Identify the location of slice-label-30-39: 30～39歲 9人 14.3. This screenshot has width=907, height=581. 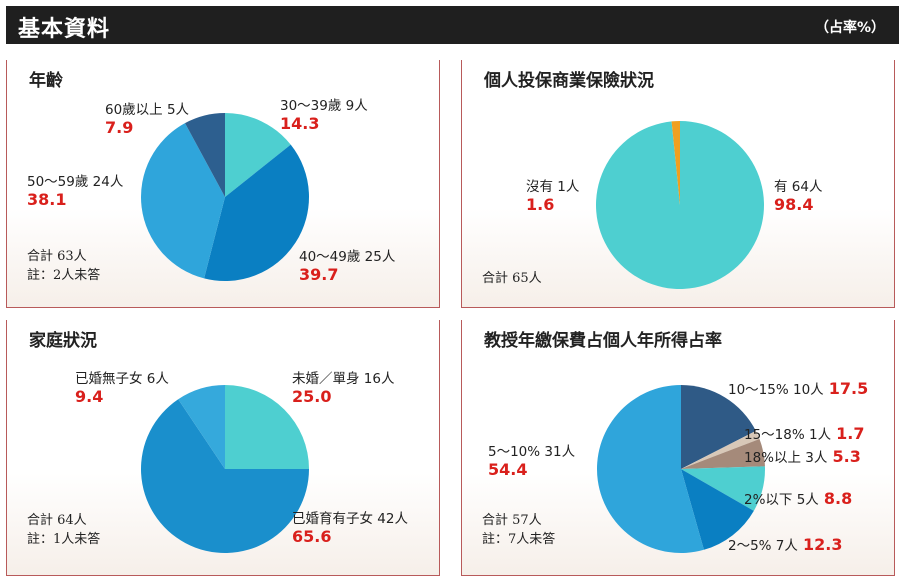
(324, 115).